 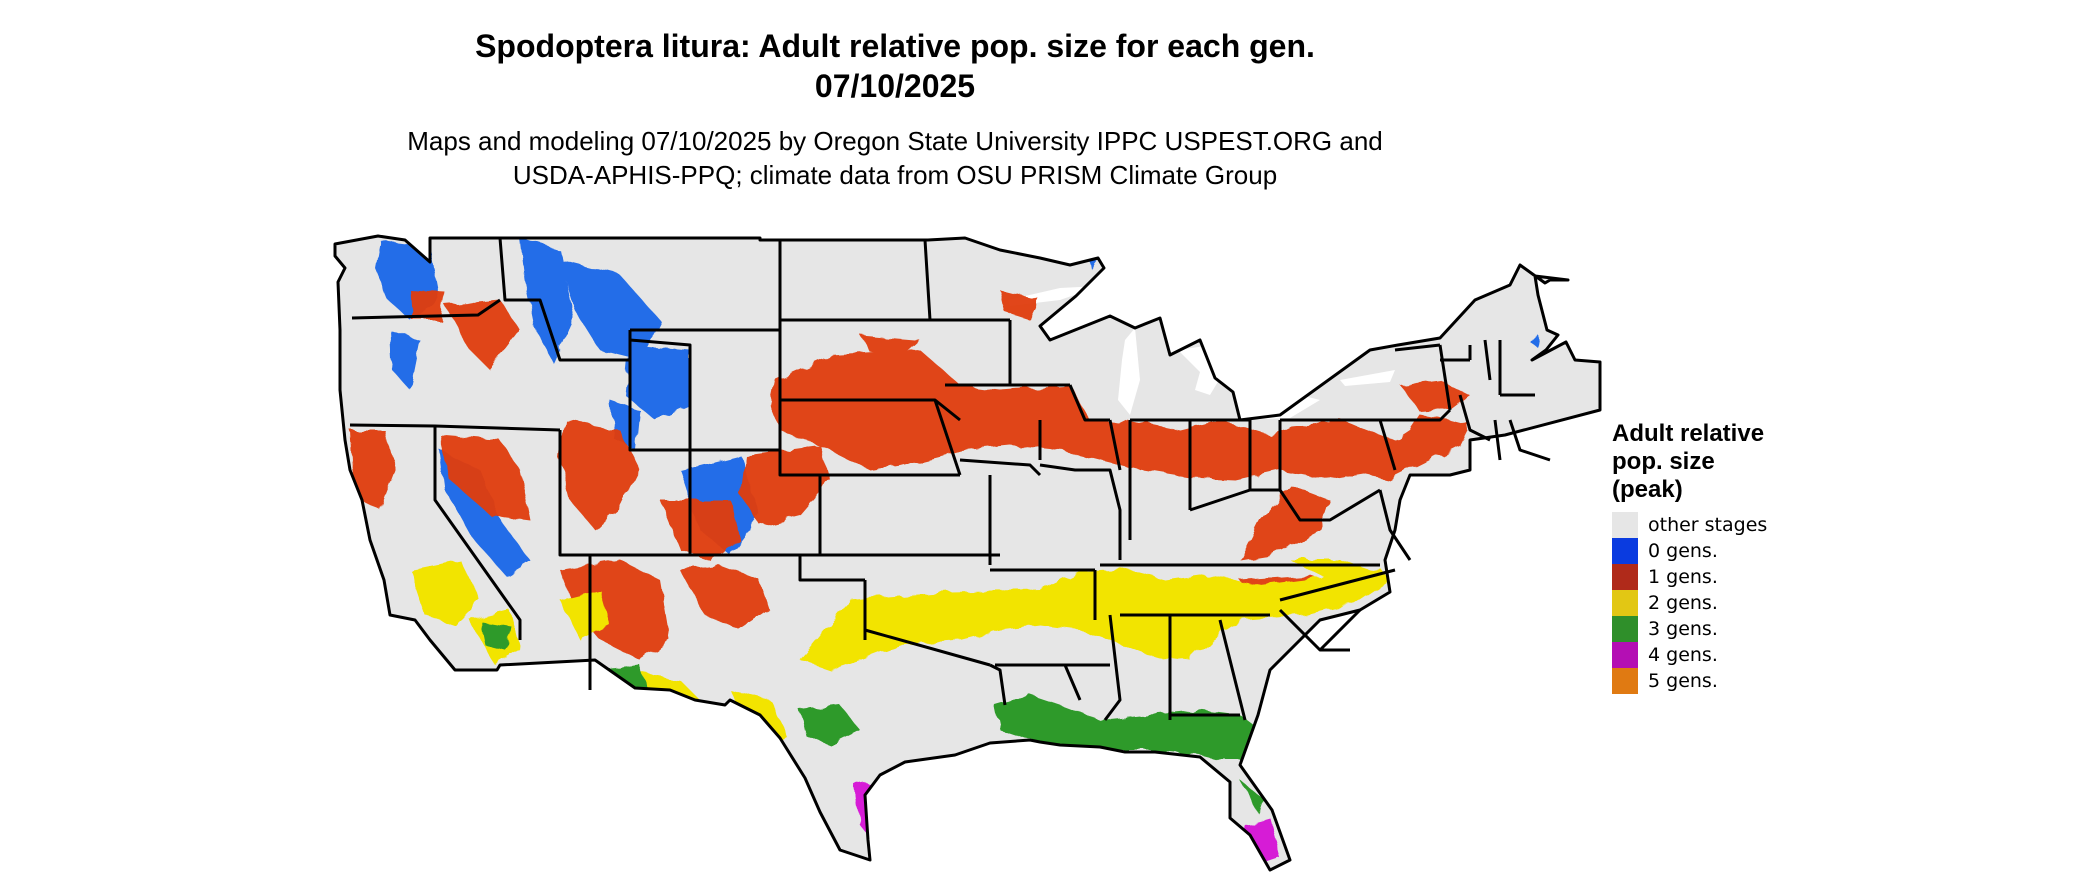 What do you see at coordinates (1683, 629) in the screenshot?
I see `legend-label: 3 gens.` at bounding box center [1683, 629].